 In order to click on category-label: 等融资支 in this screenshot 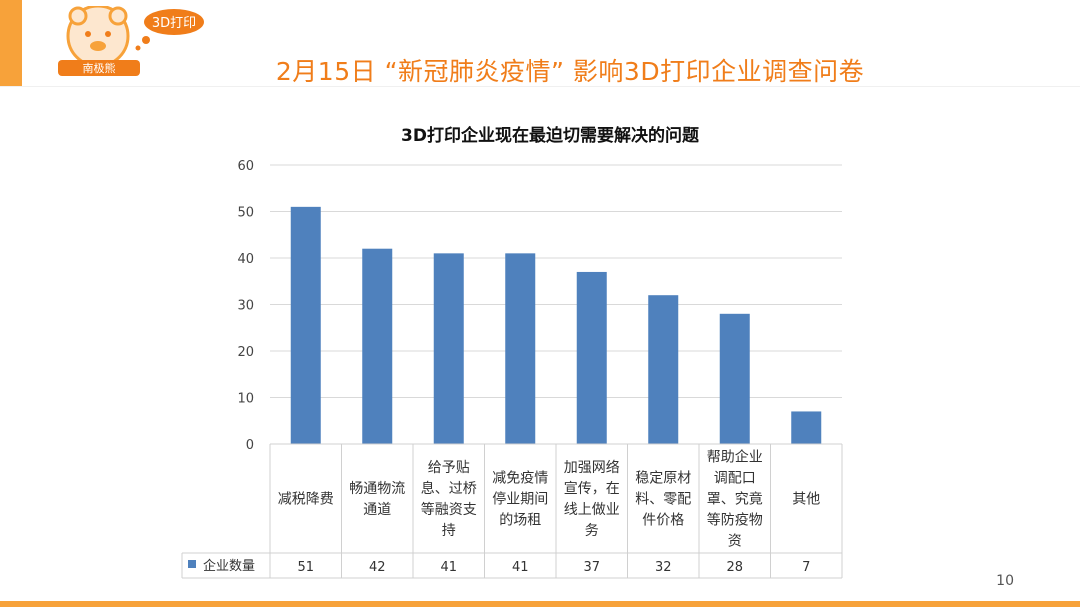, I will do `click(449, 509)`.